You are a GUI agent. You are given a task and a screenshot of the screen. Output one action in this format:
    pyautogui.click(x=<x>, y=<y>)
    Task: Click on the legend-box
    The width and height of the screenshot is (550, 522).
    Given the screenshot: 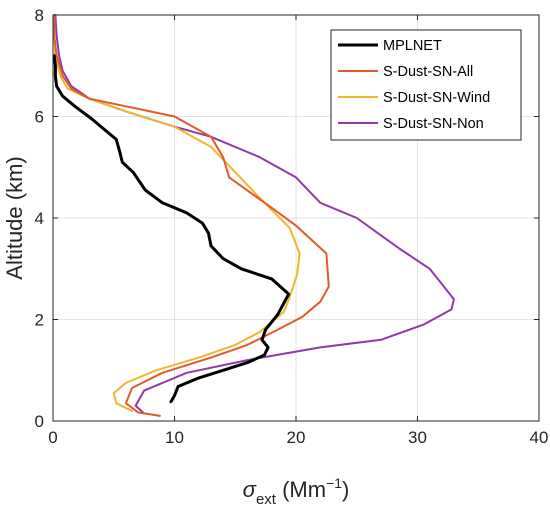 What is the action you would take?
    pyautogui.click(x=426, y=85)
    